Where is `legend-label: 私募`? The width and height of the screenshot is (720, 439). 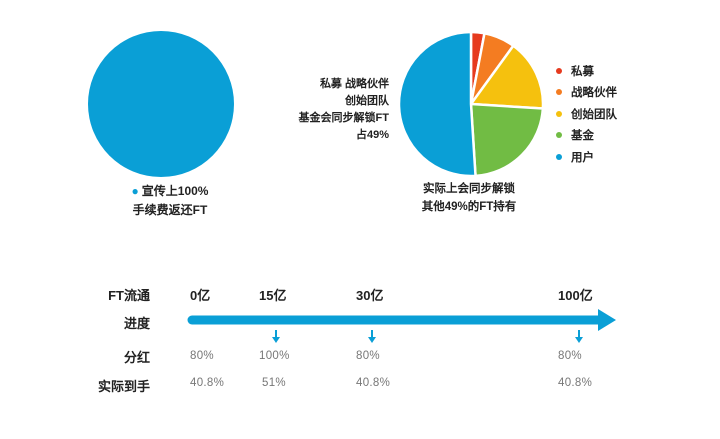 legend-label: 私募 is located at coordinates (582, 71).